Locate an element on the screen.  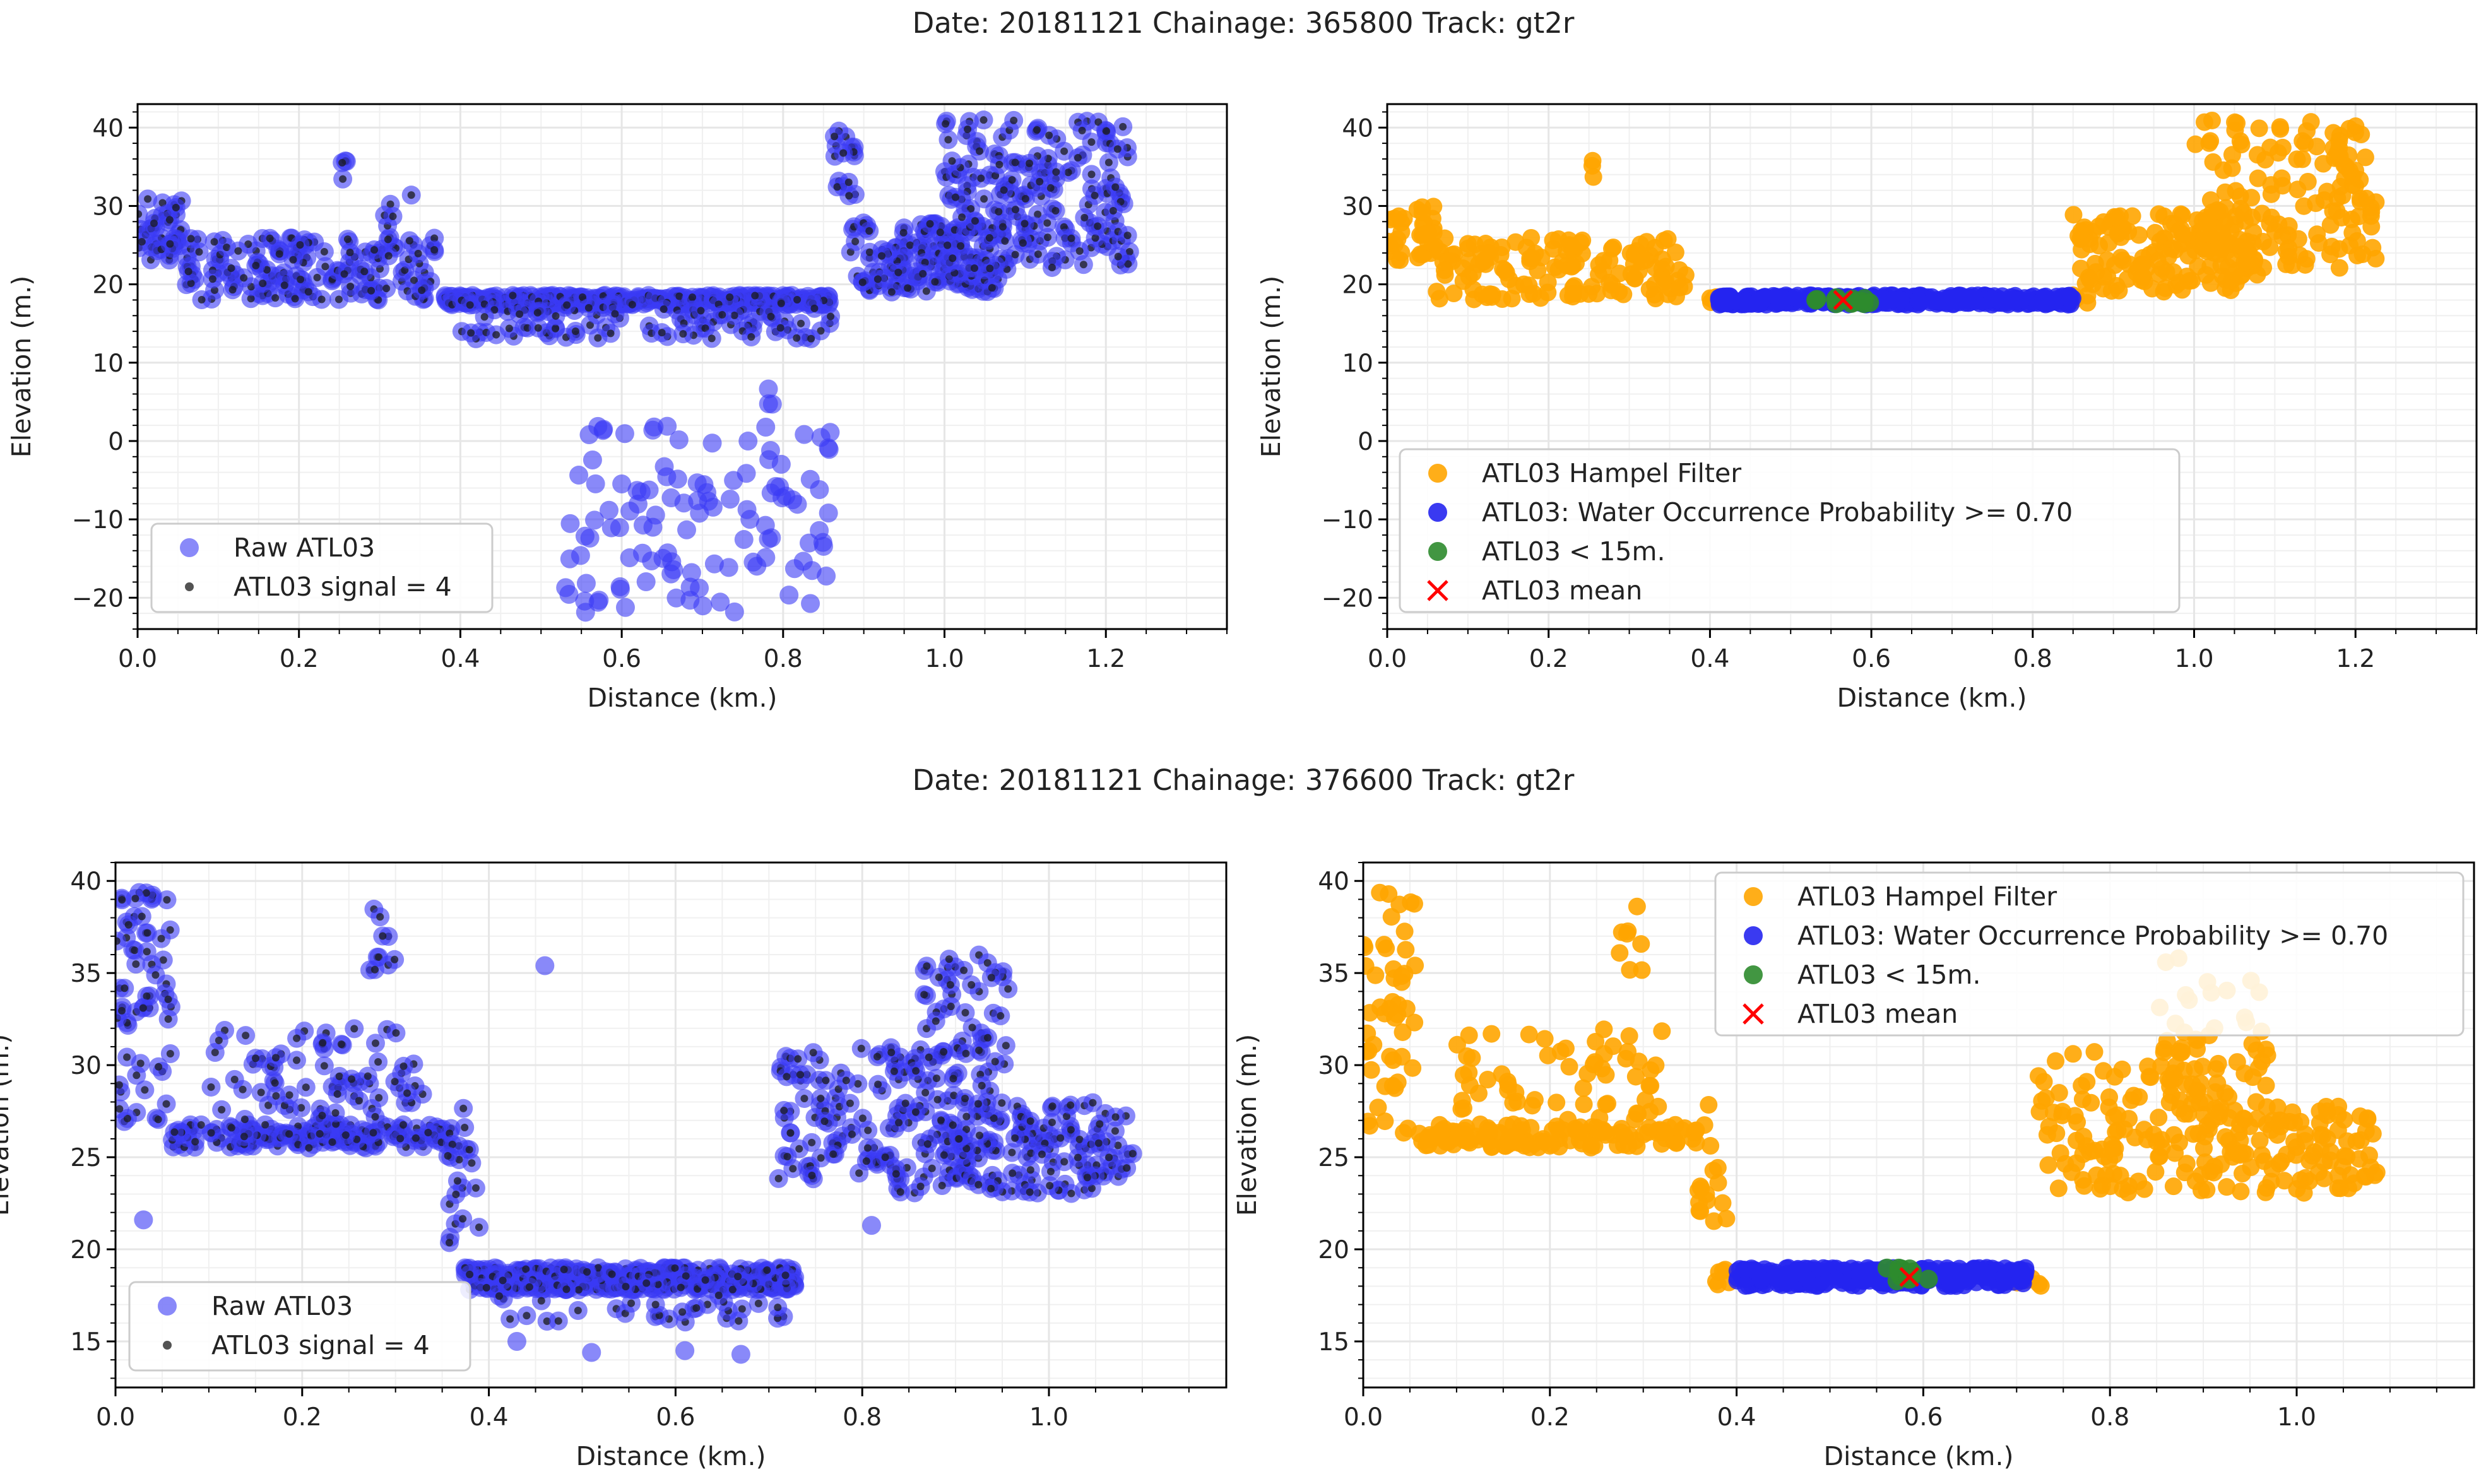
y-tick-label: −20 is located at coordinates (1347, 598).